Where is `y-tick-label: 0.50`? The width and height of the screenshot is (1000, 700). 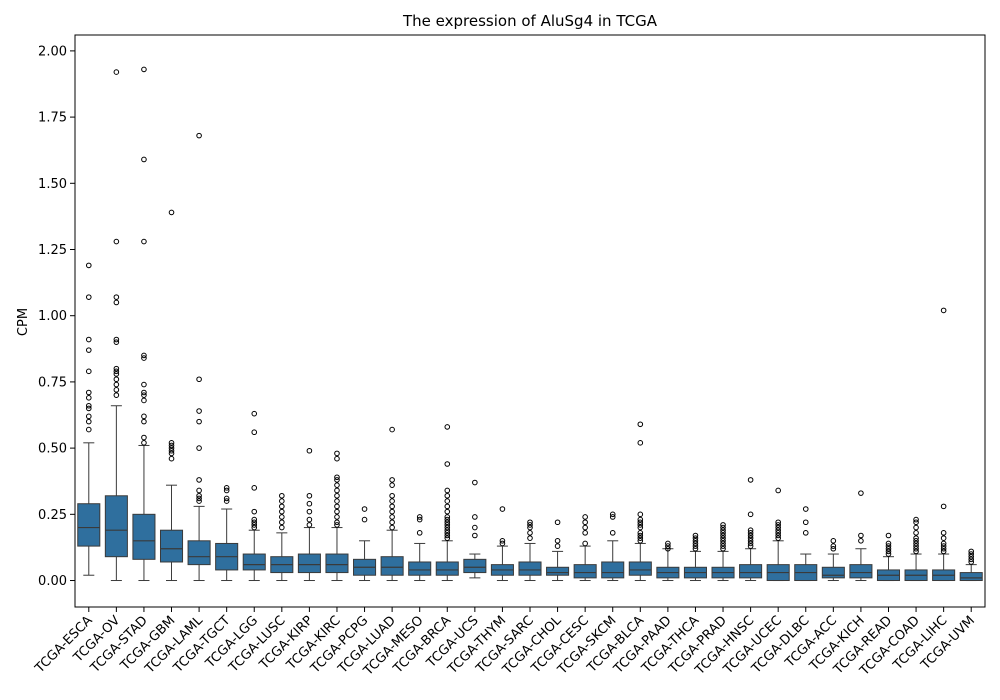 y-tick-label: 0.50 is located at coordinates (52, 449).